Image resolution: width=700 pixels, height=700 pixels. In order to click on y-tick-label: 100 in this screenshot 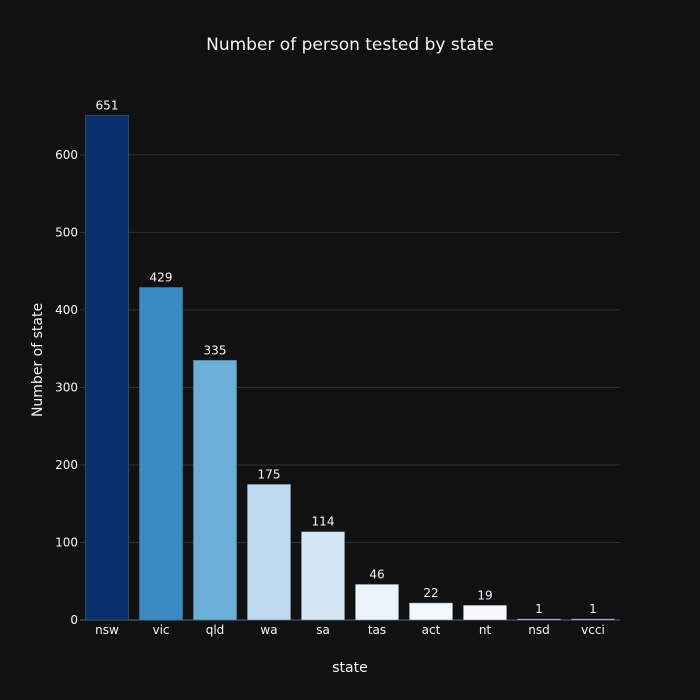, I will do `click(66, 542)`.